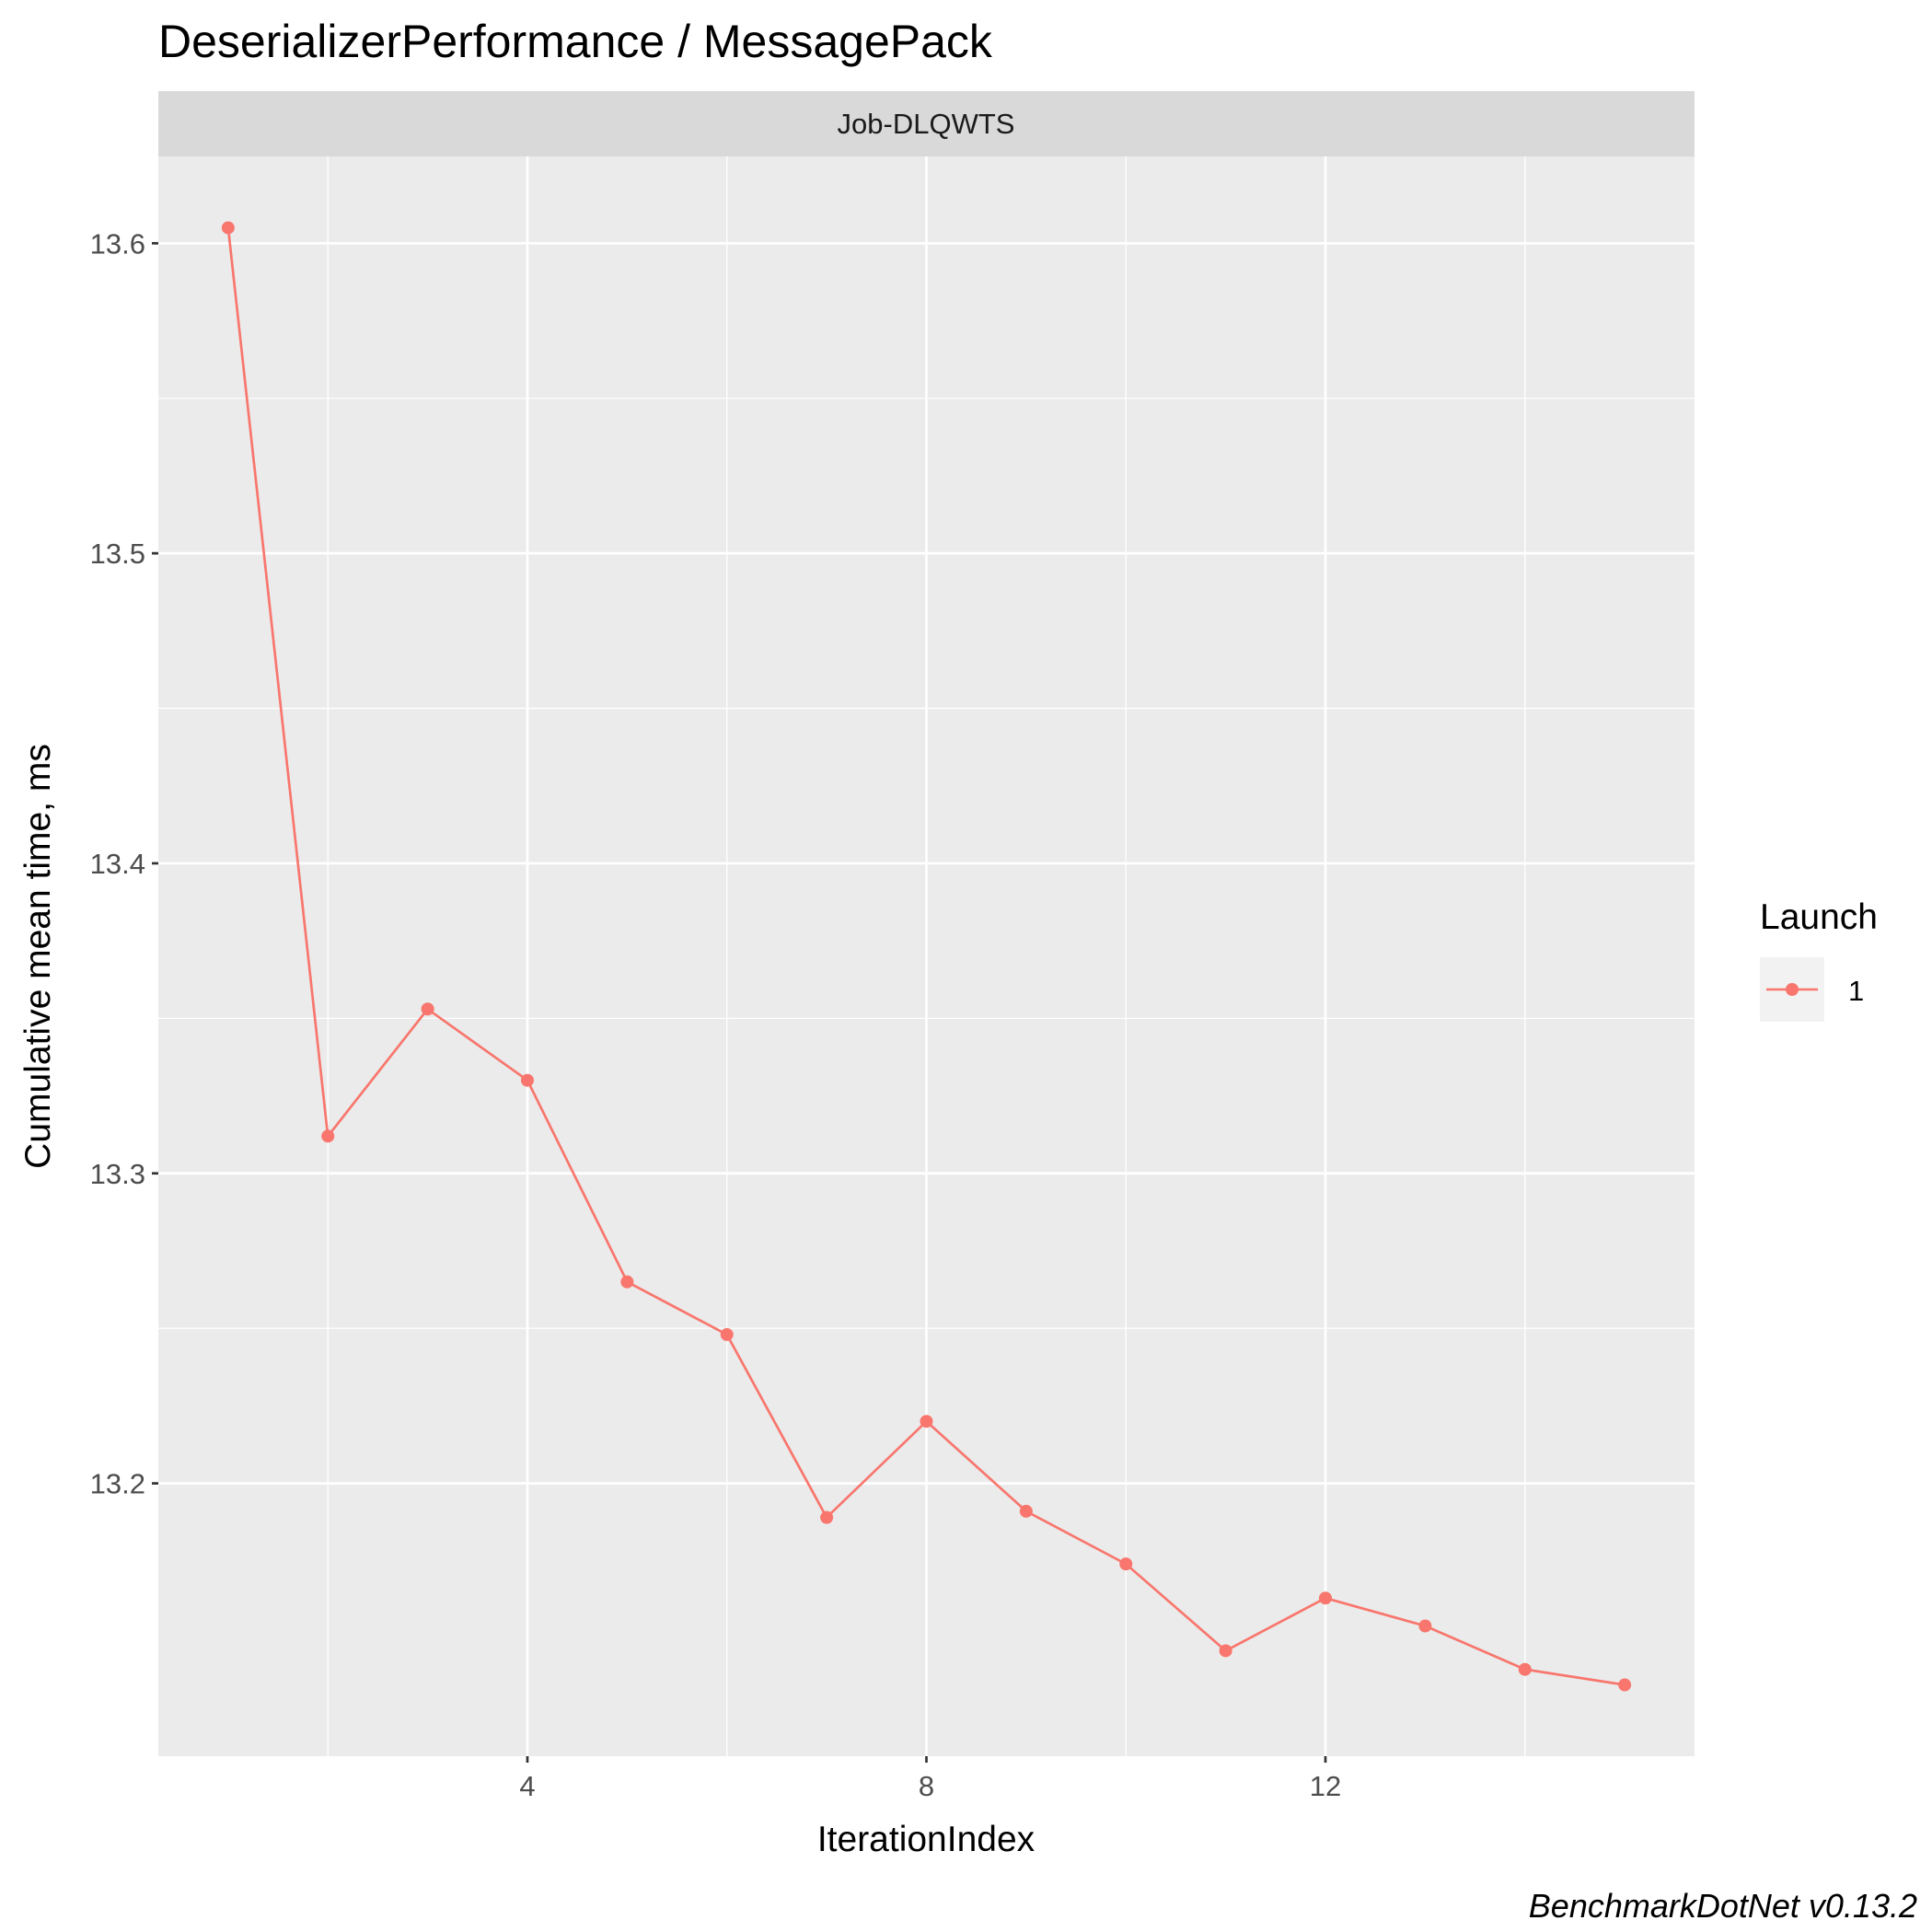  What do you see at coordinates (1856, 991) in the screenshot?
I see `legend-label: 1` at bounding box center [1856, 991].